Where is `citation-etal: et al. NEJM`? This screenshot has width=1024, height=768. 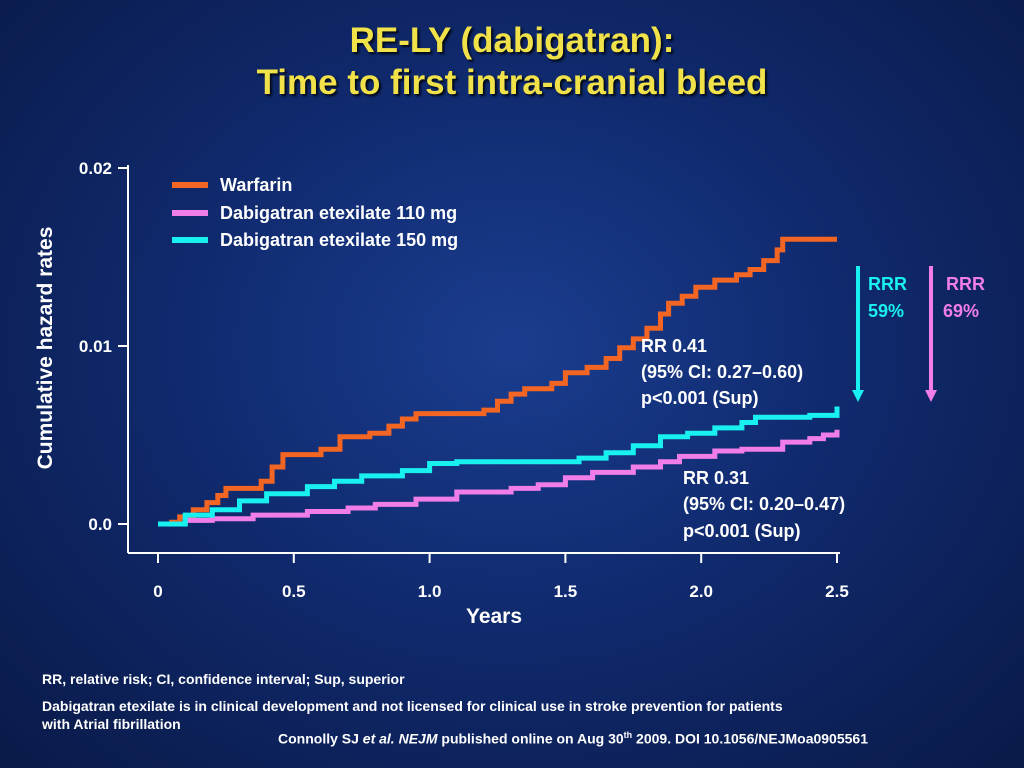
citation-etal: et al. NEJM is located at coordinates (400, 738).